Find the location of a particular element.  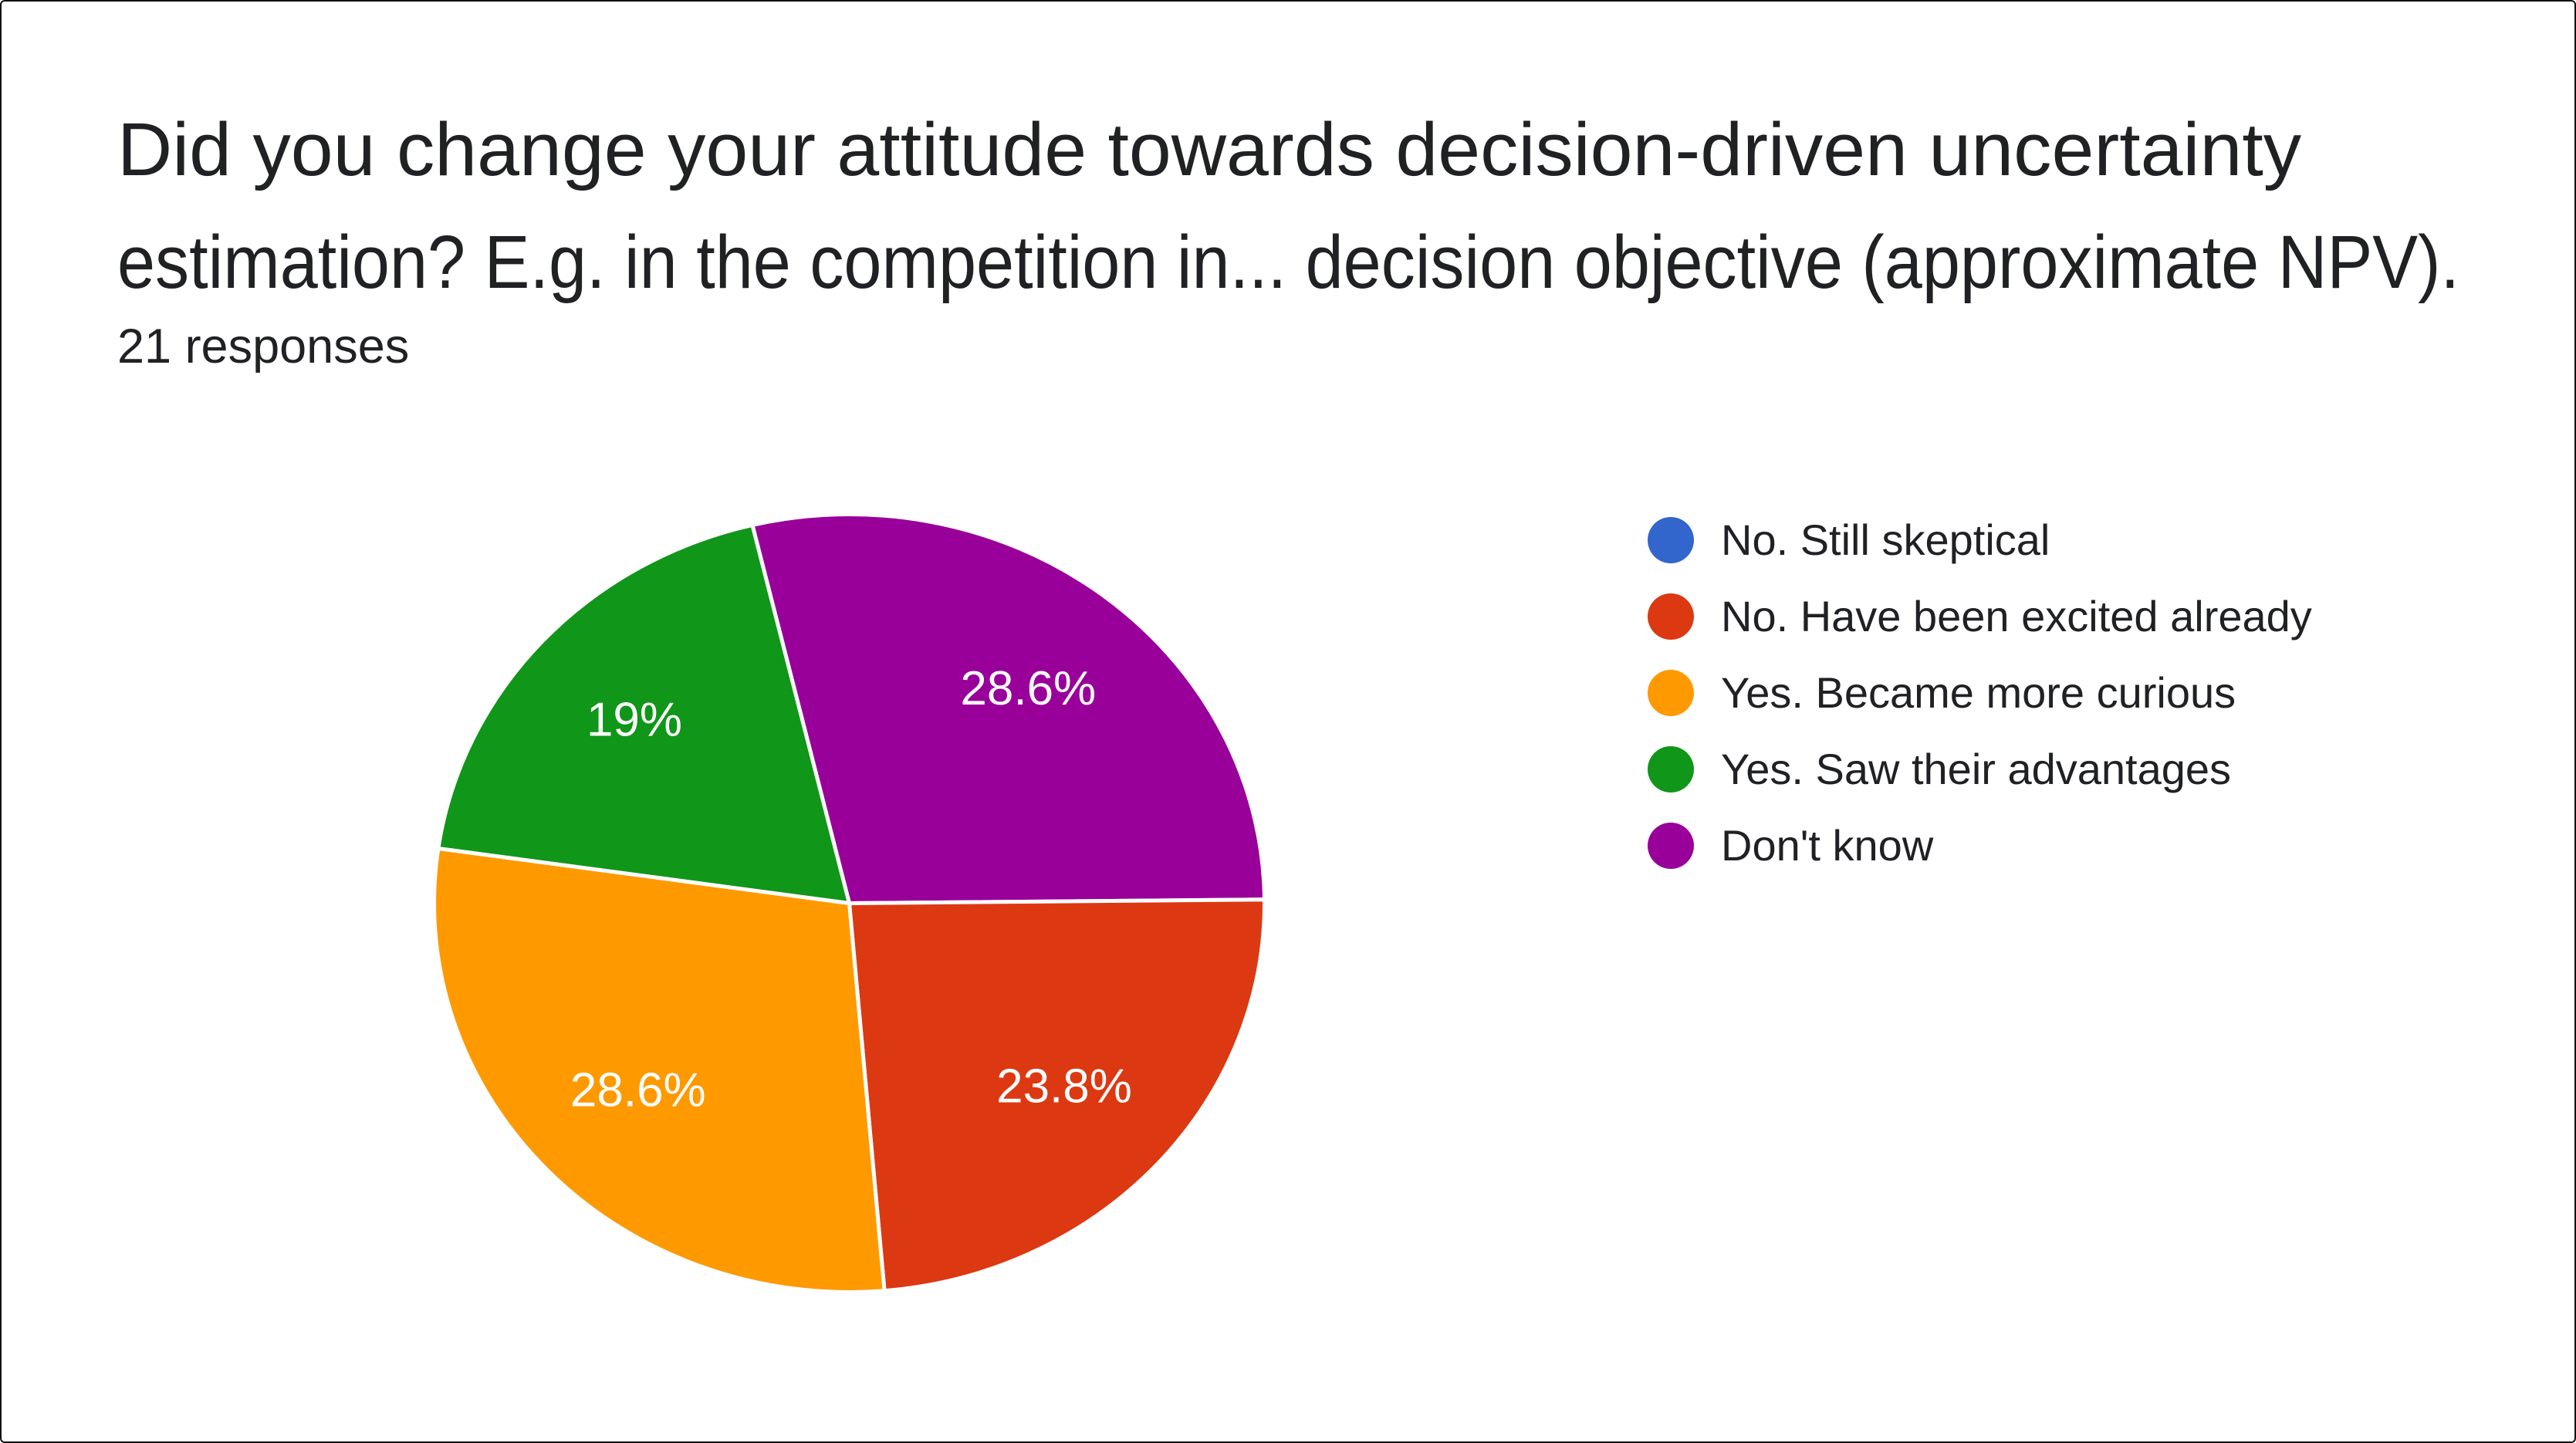

legend-item-yes-became-more-curious: Yes. Became more curious is located at coordinates (1980, 692).